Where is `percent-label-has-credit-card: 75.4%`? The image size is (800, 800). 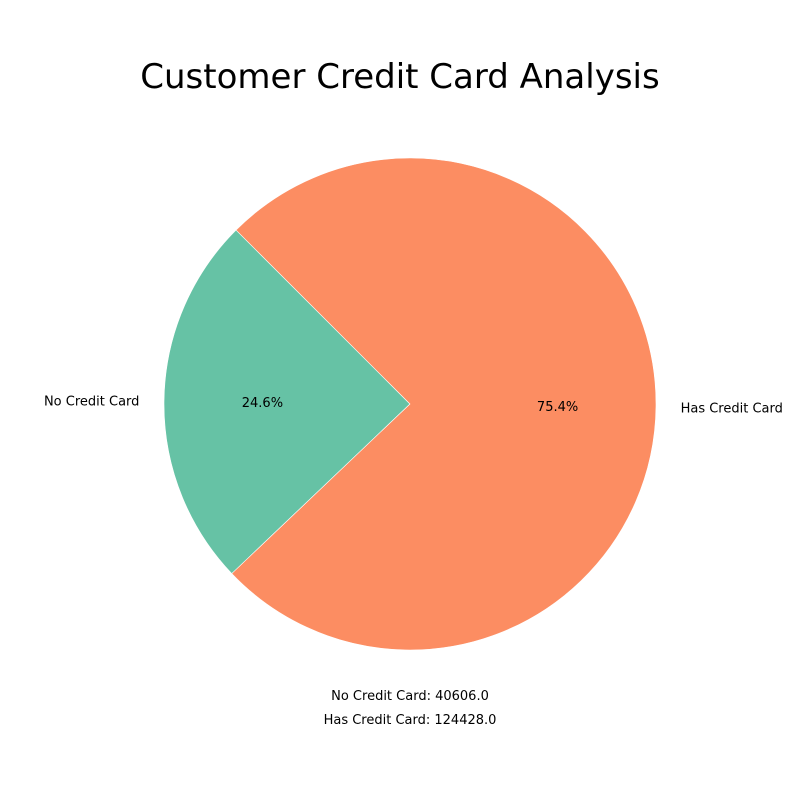
percent-label-has-credit-card: 75.4% is located at coordinates (557, 407).